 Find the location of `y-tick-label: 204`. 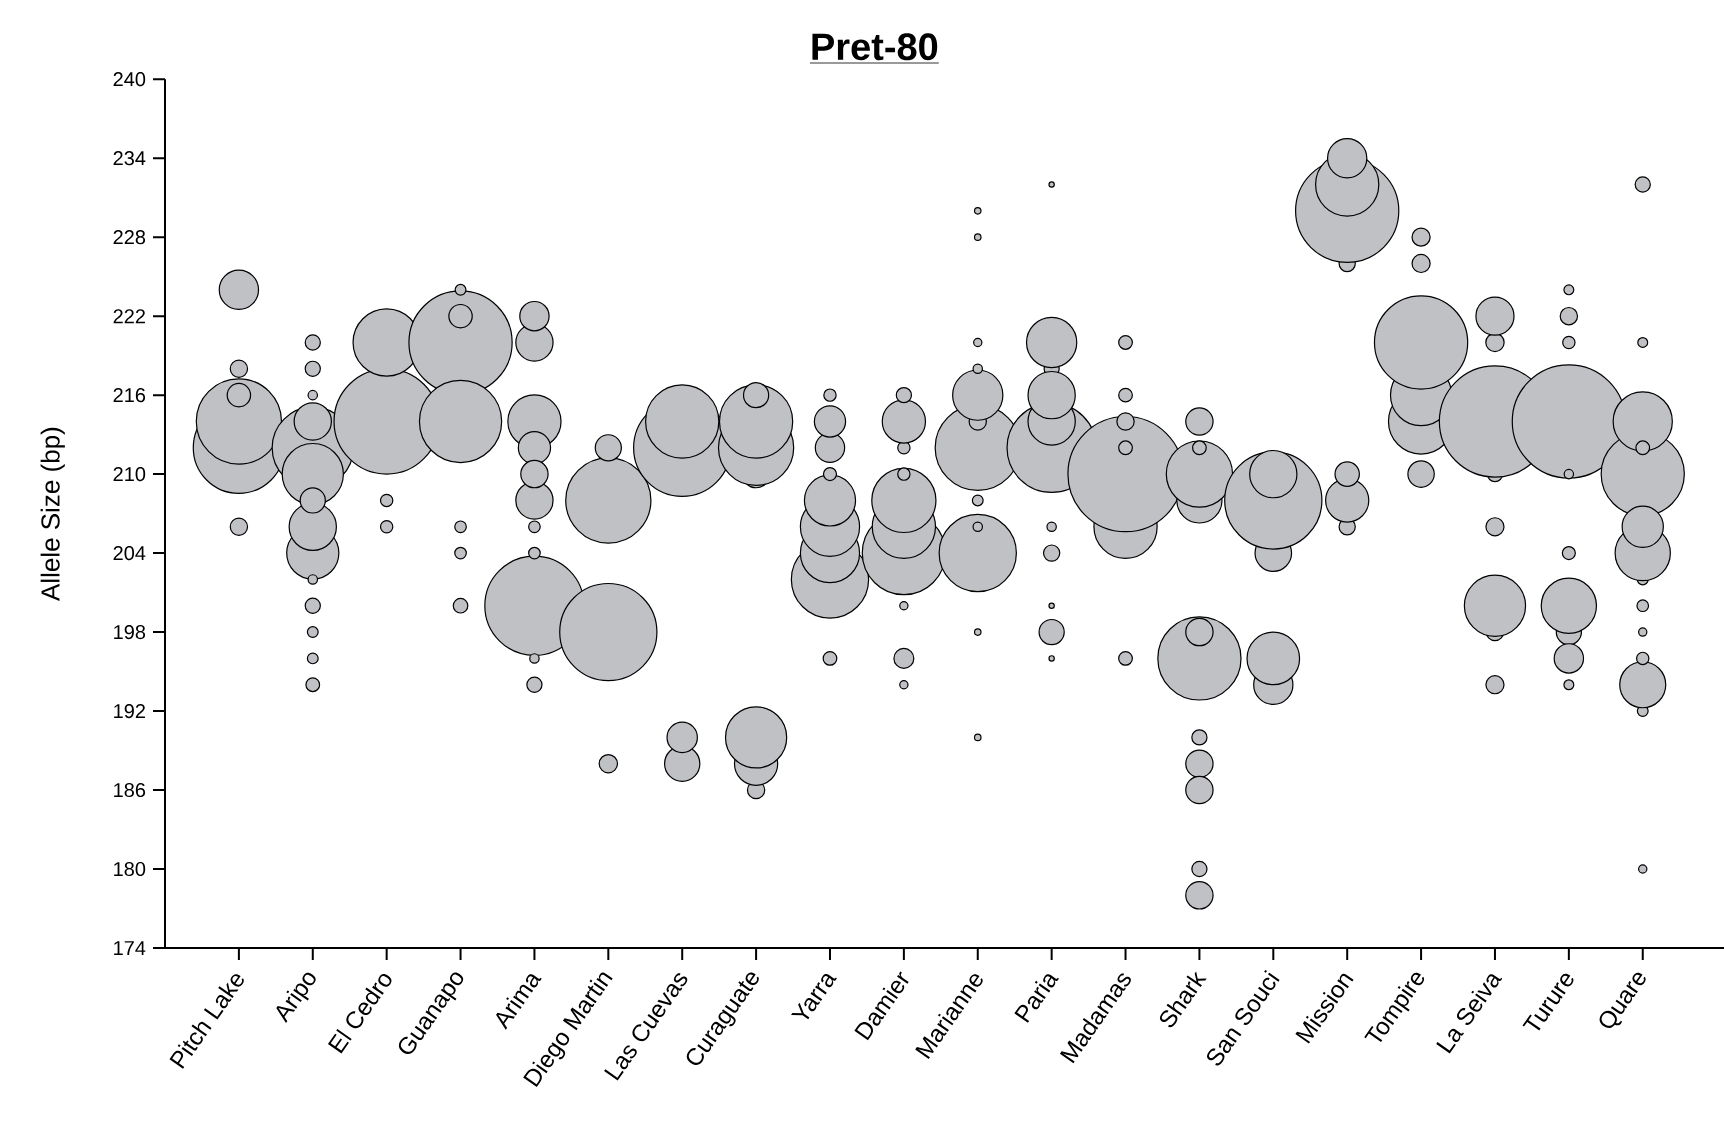

y-tick-label: 204 is located at coordinates (129, 553).